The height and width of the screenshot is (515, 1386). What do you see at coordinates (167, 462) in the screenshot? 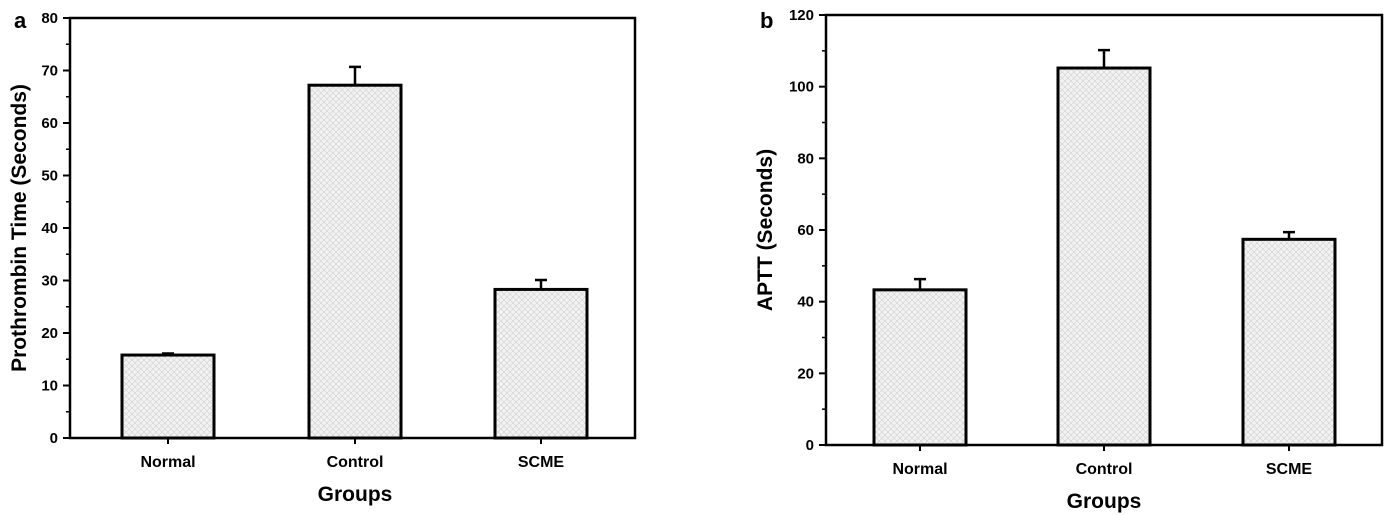
I see `panel-a-x-tick-label: Normal` at bounding box center [167, 462].